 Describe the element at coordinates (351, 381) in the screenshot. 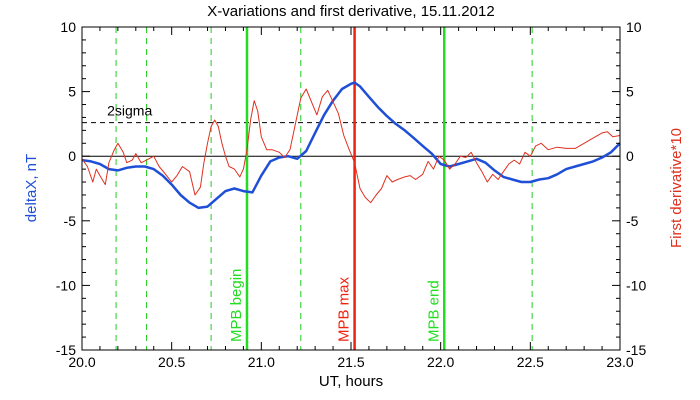

I see `x-axis-label: UT, hours` at that location.